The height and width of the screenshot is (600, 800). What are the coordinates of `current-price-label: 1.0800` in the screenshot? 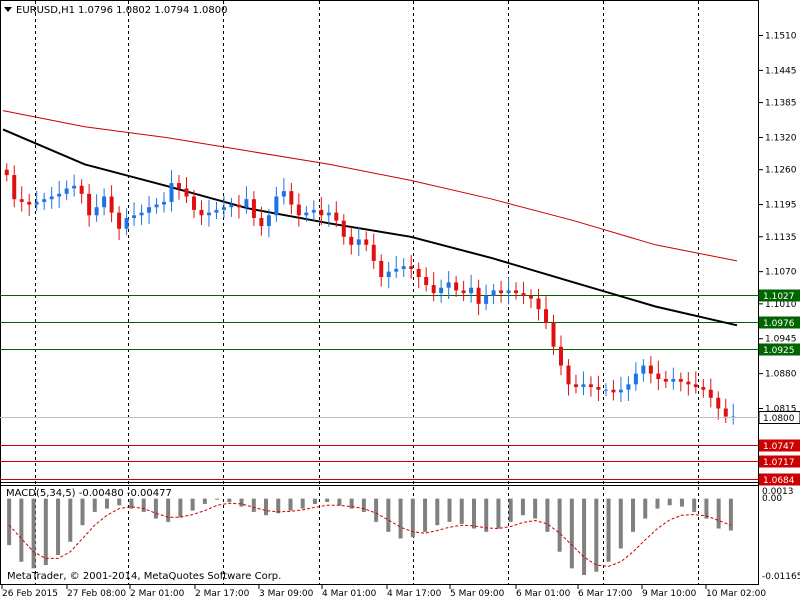 It's located at (779, 417).